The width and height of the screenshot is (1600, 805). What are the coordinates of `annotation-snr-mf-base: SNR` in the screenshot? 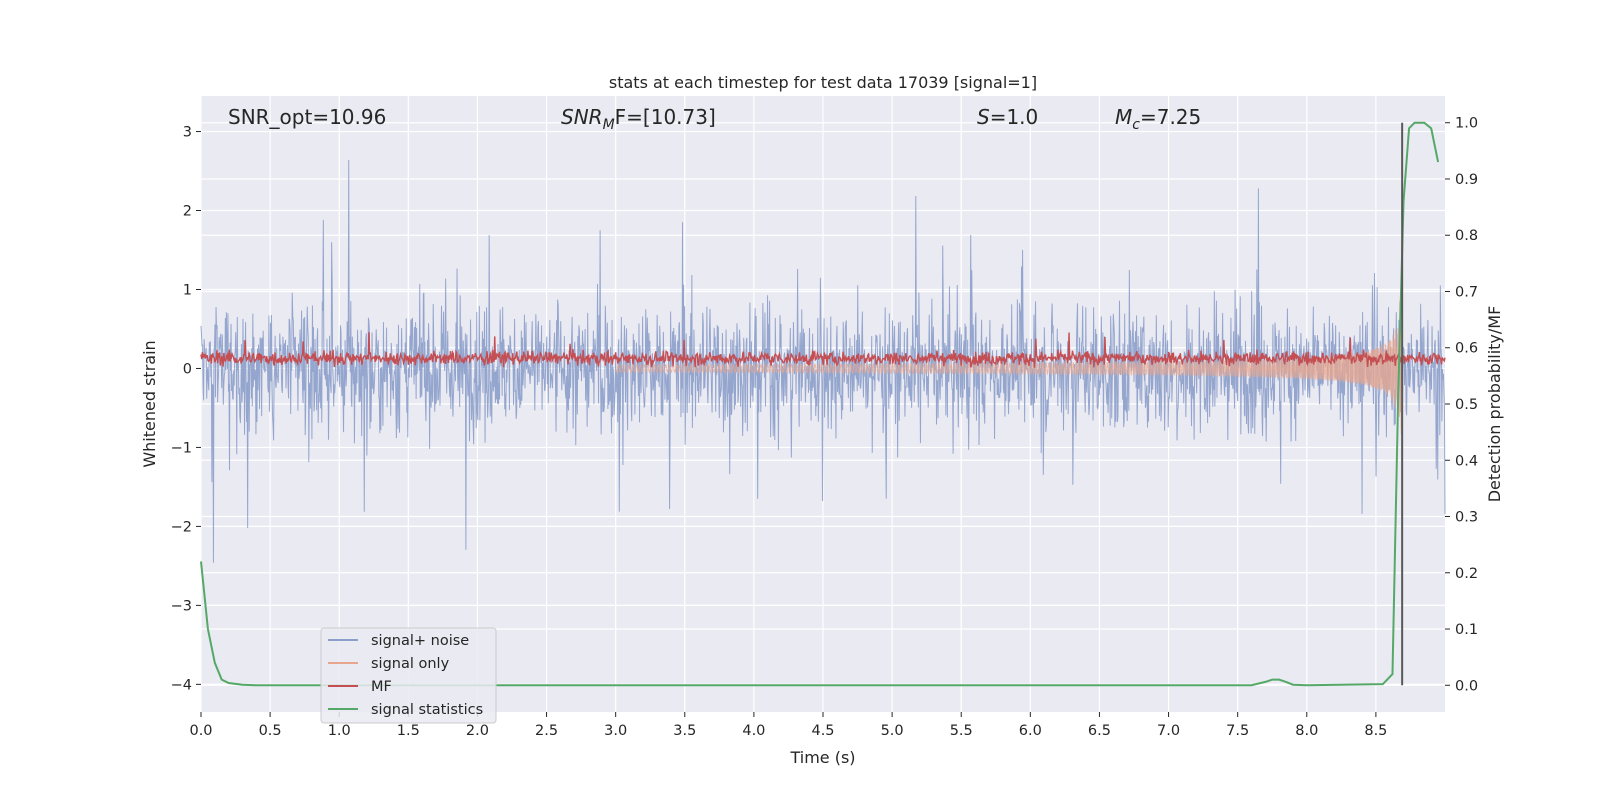 It's located at (582, 117).